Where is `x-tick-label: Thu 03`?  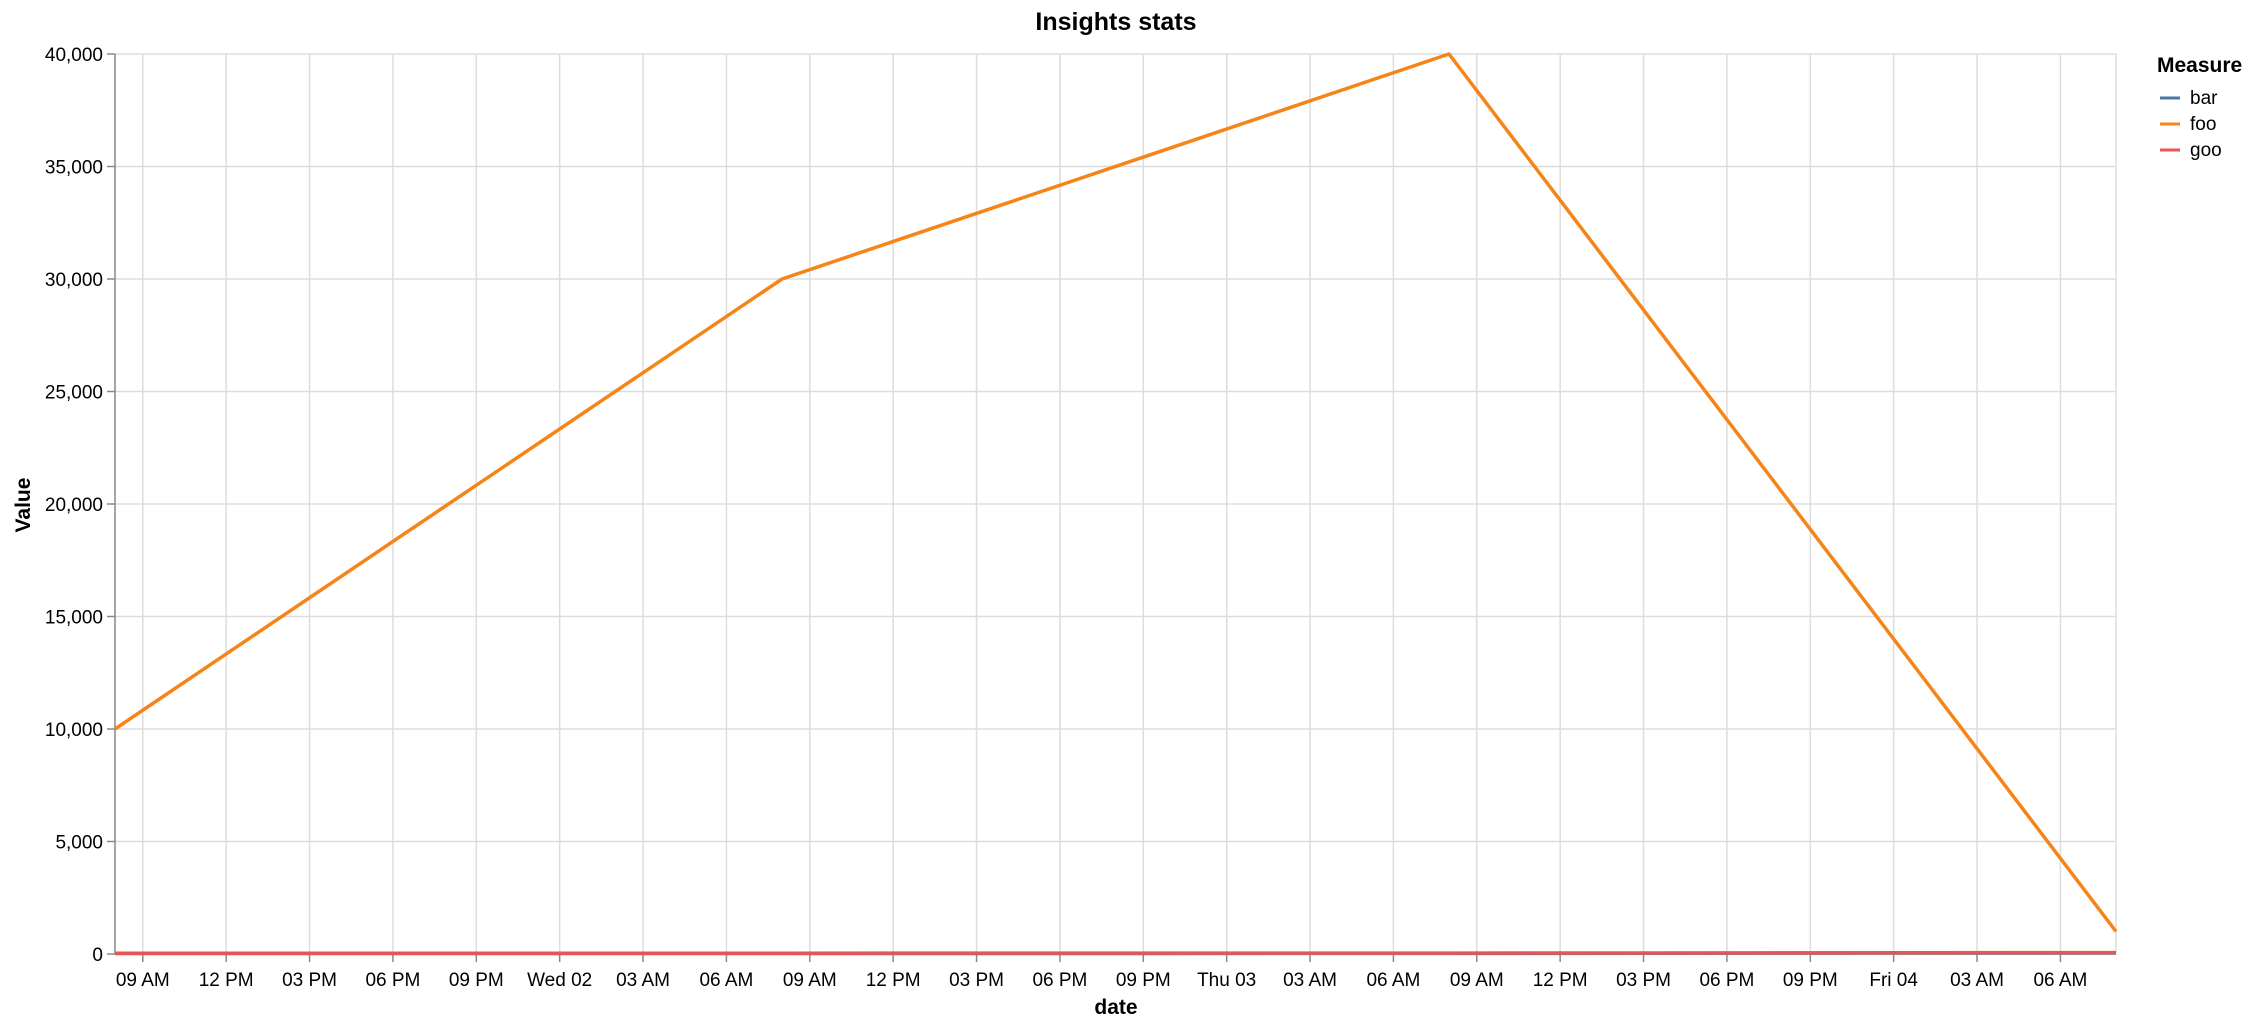
x-tick-label: Thu 03 is located at coordinates (1226, 980).